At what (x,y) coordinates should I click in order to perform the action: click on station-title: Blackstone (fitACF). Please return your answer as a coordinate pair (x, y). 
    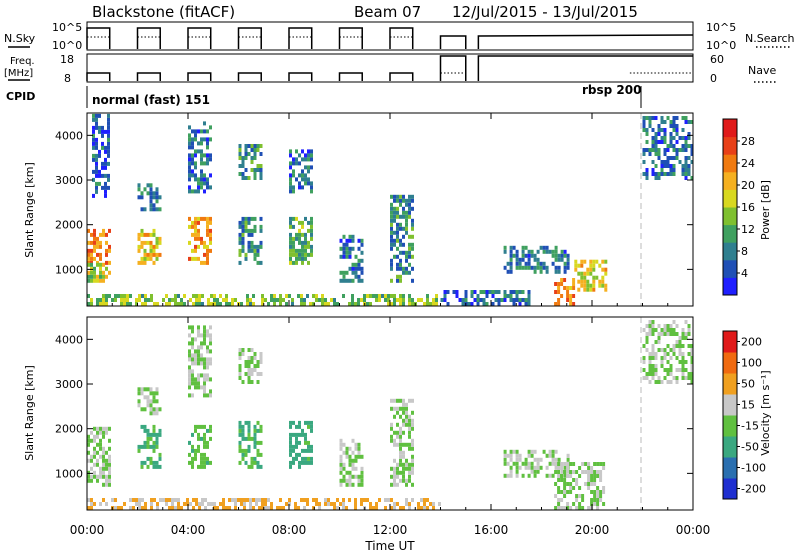
    Looking at the image, I should click on (163, 12).